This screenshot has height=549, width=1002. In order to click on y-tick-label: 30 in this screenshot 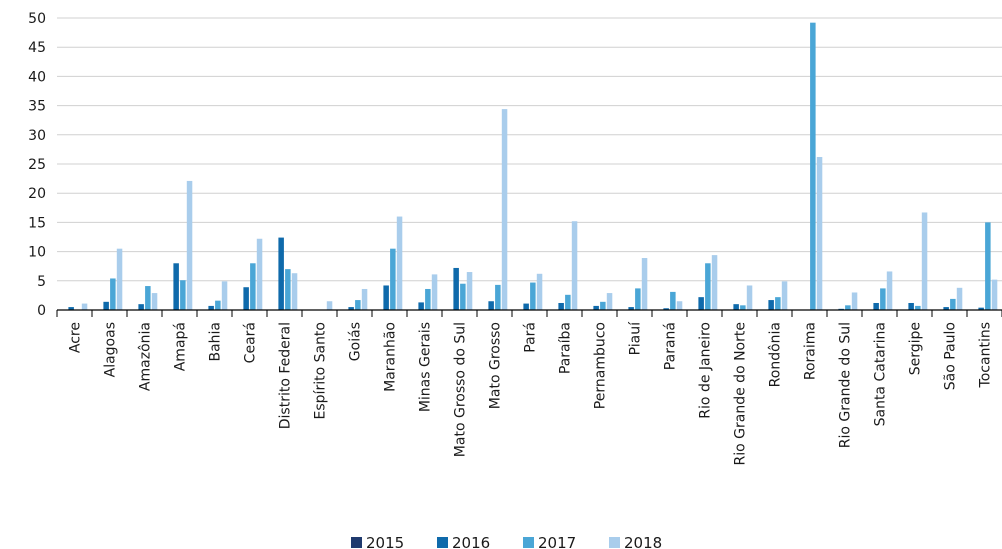, I will do `click(37, 136)`.